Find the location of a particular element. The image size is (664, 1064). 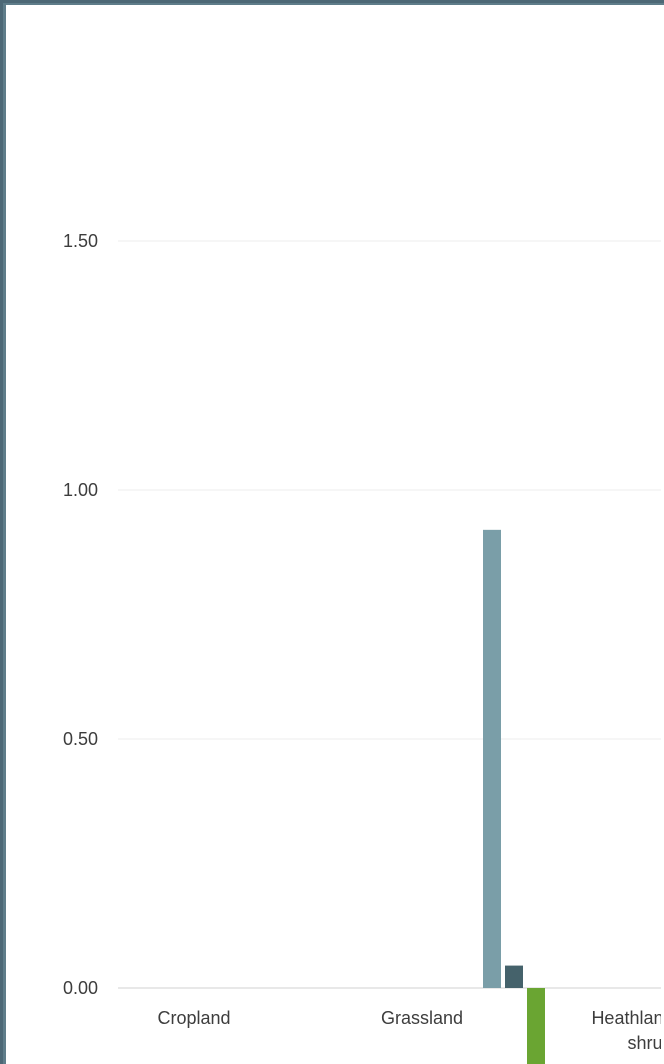

y-tick-label: 0.00 is located at coordinates (80, 988).